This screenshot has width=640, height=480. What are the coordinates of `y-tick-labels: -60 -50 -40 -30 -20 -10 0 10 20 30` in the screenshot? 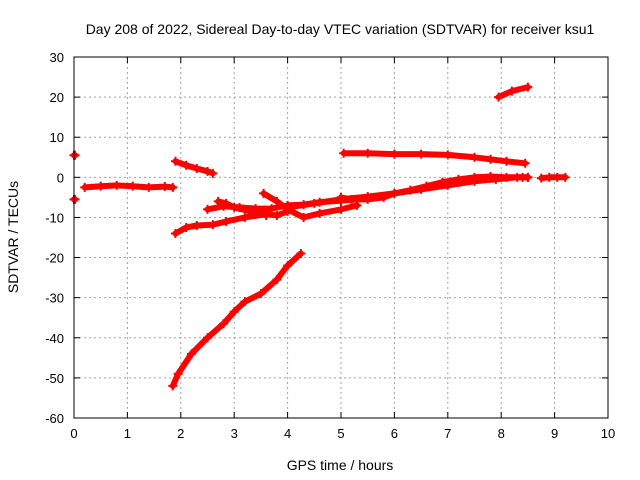 It's located at (54, 238).